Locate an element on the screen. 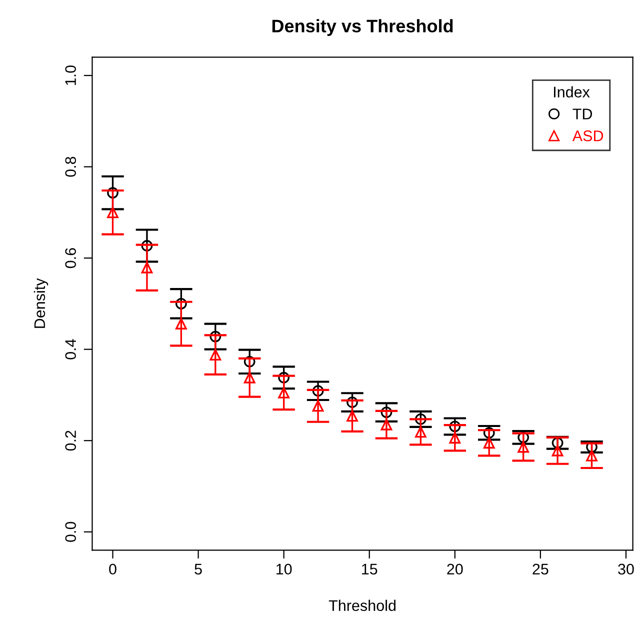 The width and height of the screenshot is (636, 636). y-tick-label: 1.0 is located at coordinates (70, 75).